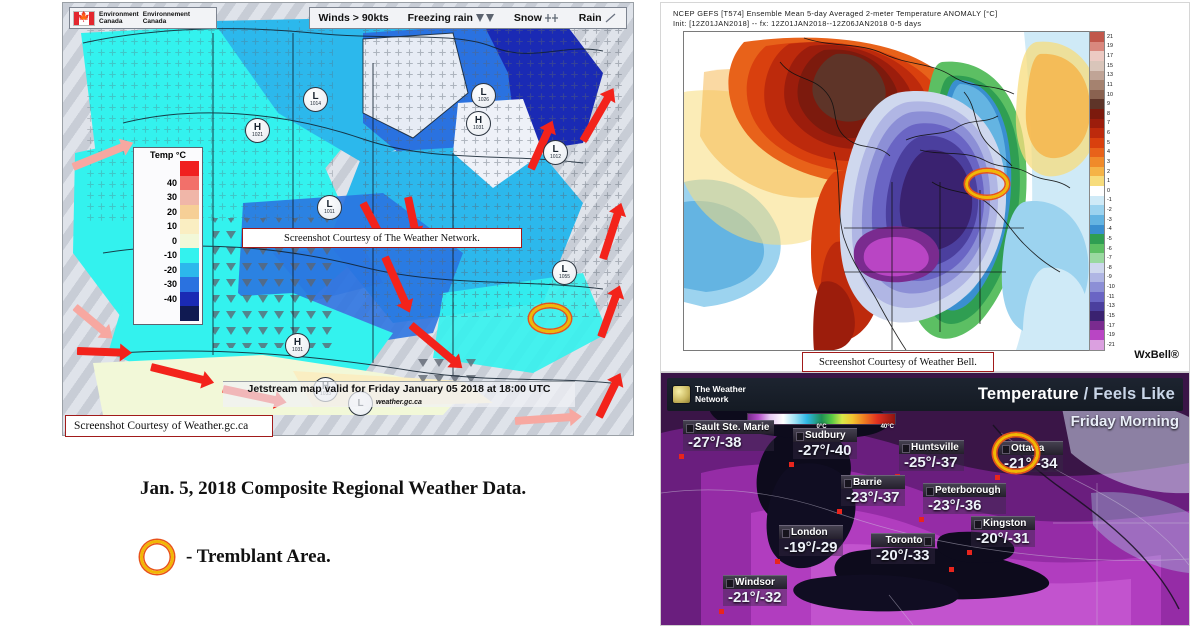 The height and width of the screenshot is (626, 1191). Describe the element at coordinates (729, 427) in the screenshot. I see `city-name: Sault Ste. Marie` at that location.